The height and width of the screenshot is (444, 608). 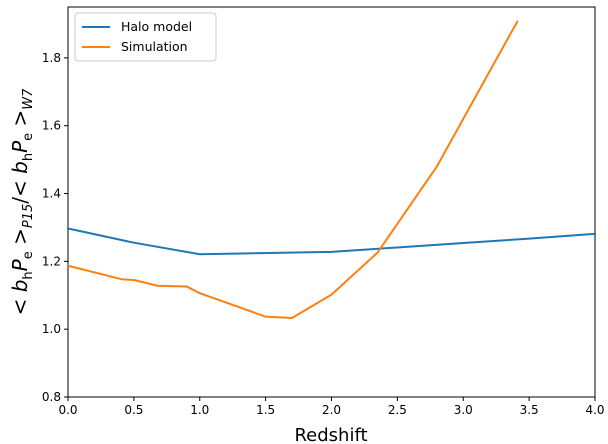 What do you see at coordinates (51, 58) in the screenshot?
I see `y-tick-label: 1.8` at bounding box center [51, 58].